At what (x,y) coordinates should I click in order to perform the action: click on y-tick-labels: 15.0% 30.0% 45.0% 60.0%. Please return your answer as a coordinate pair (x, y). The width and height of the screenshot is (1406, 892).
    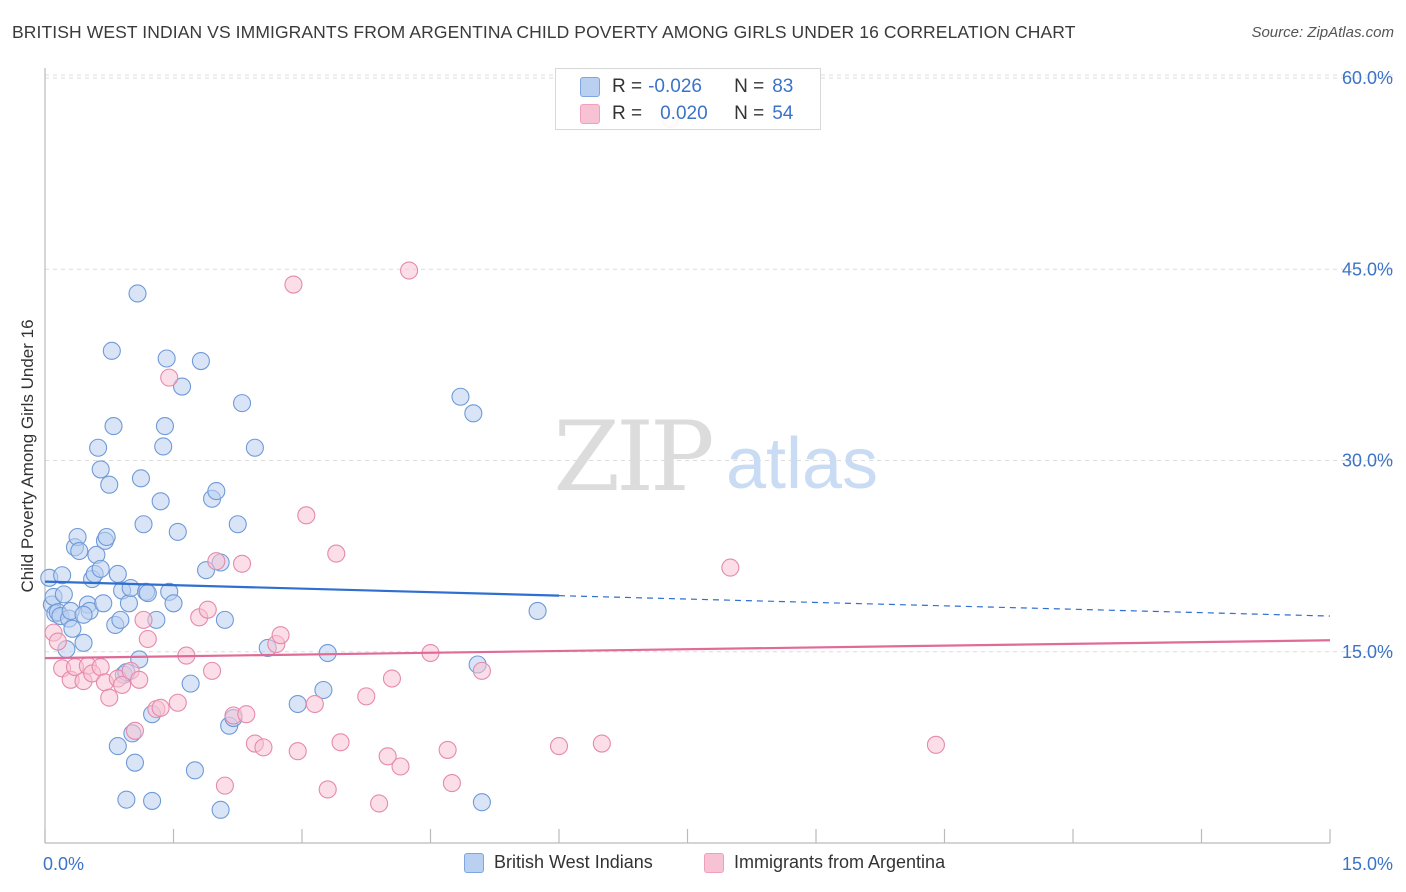
    Looking at the image, I should click on (1367, 365).